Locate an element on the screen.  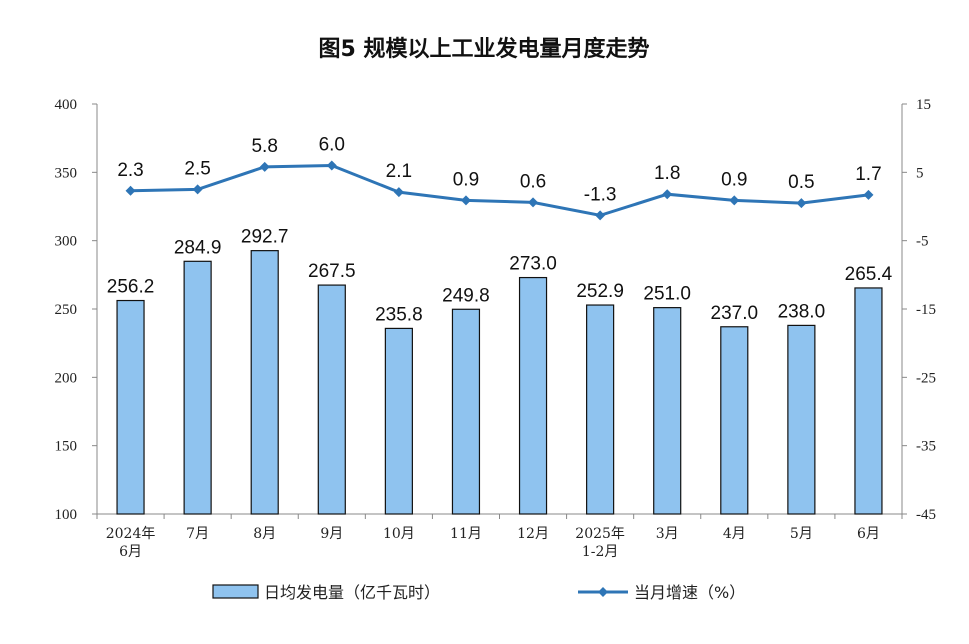
bar-data-label: 235.8 is located at coordinates (399, 314).